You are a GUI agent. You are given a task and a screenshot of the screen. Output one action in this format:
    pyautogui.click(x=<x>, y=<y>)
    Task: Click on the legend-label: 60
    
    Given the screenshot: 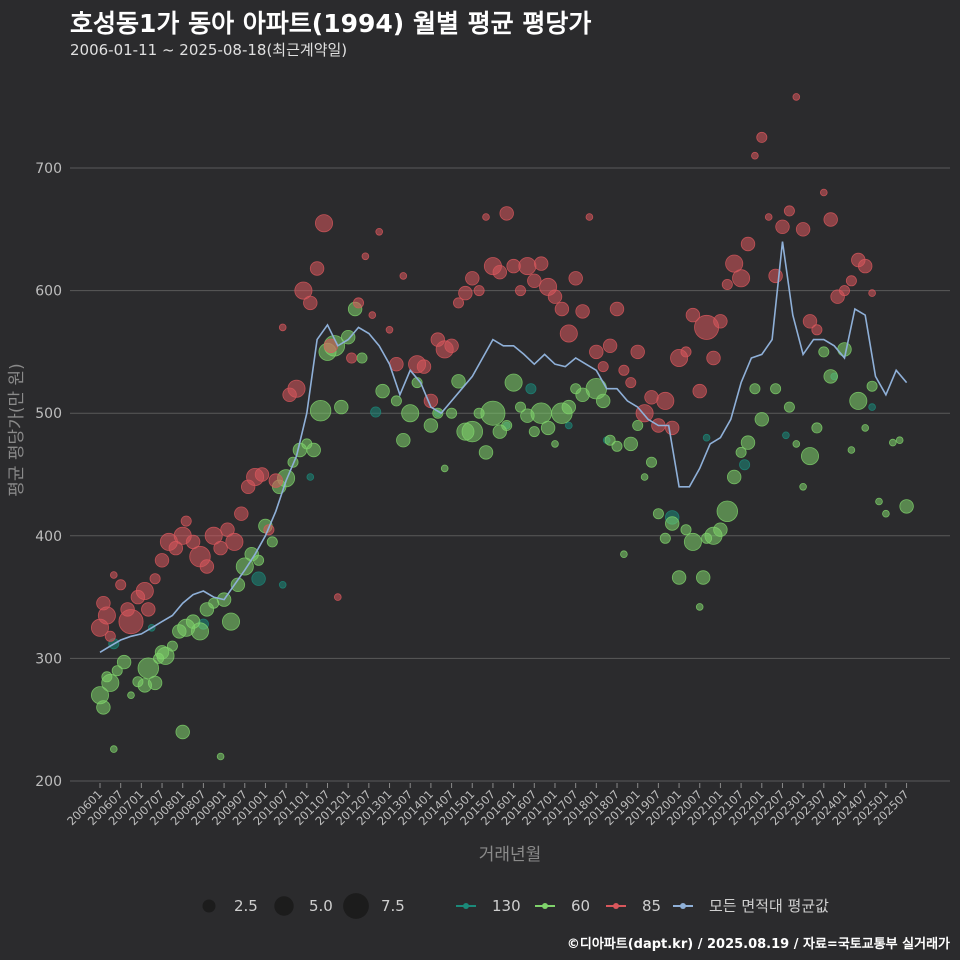 What is the action you would take?
    pyautogui.click(x=580, y=906)
    